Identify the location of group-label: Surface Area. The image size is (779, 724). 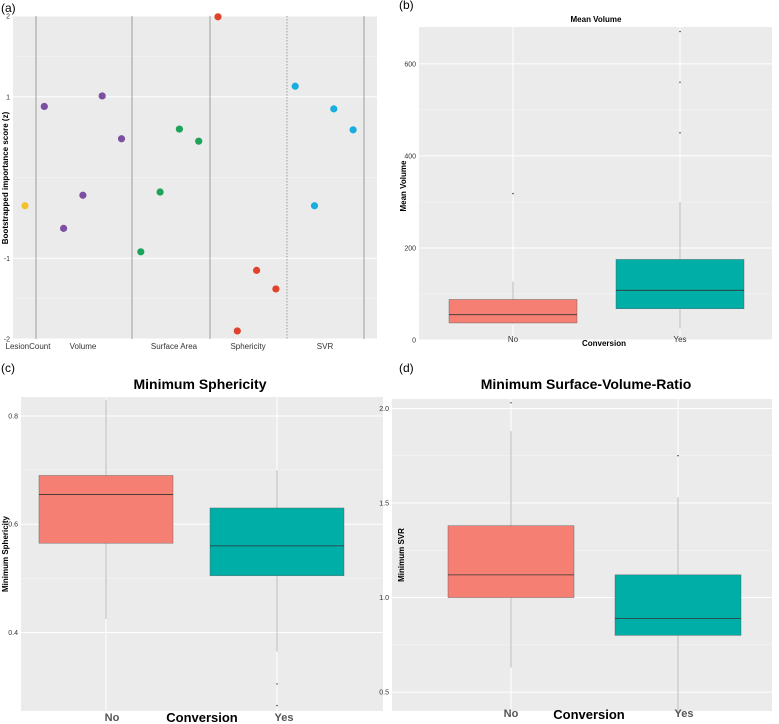
(174, 346).